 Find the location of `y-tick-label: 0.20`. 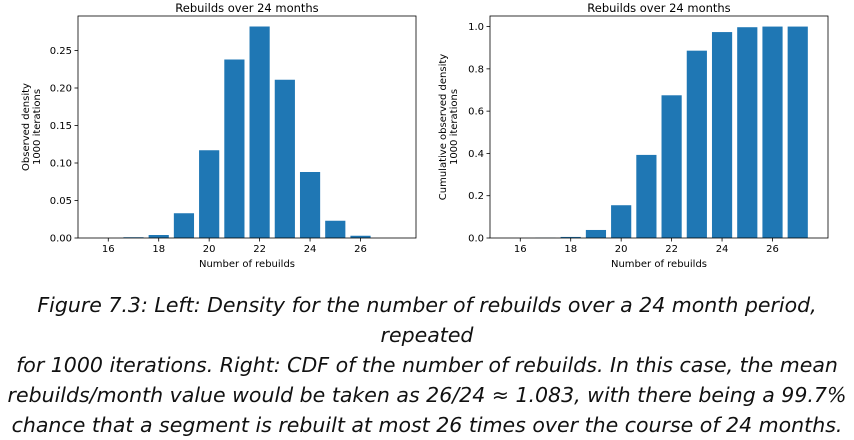

y-tick-label: 0.20 is located at coordinates (61, 89).